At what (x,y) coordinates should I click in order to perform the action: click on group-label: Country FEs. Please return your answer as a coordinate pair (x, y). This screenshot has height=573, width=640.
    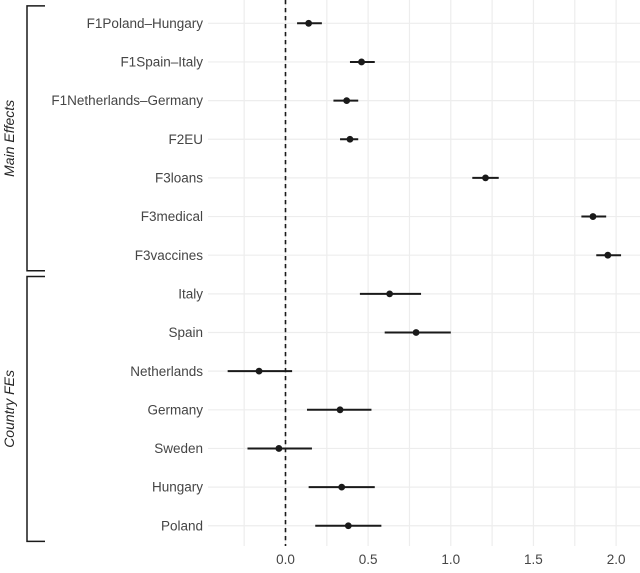
    Looking at the image, I should click on (9, 409).